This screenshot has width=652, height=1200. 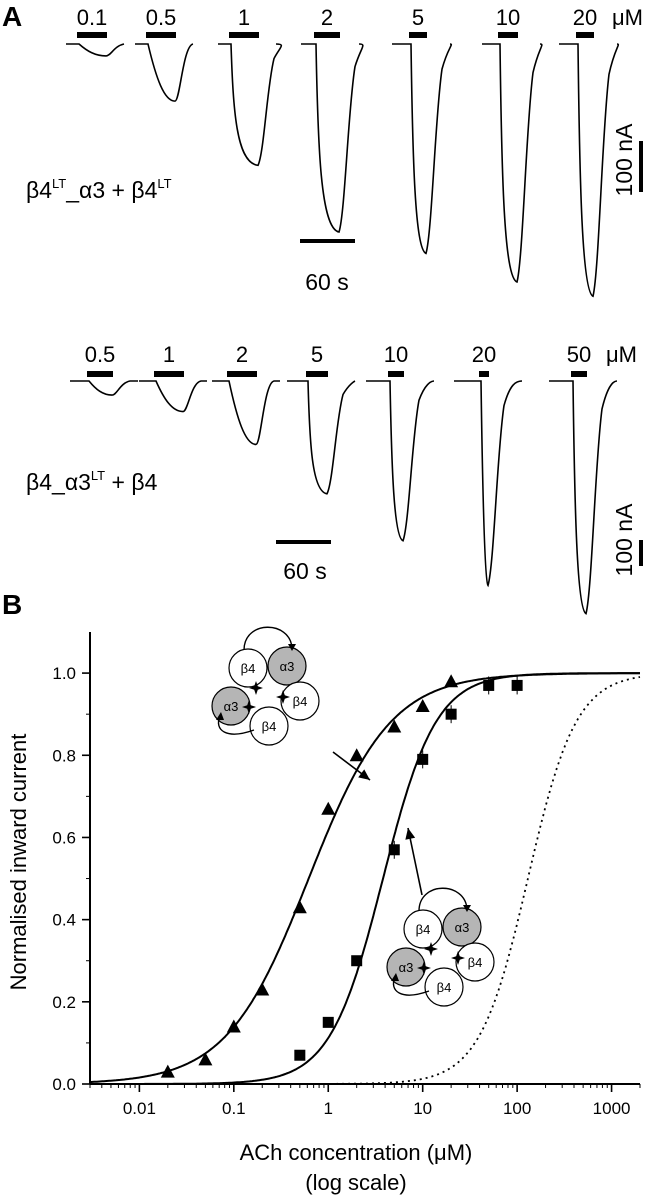 What do you see at coordinates (64, 755) in the screenshot?
I see `y-tick-label: 0.8` at bounding box center [64, 755].